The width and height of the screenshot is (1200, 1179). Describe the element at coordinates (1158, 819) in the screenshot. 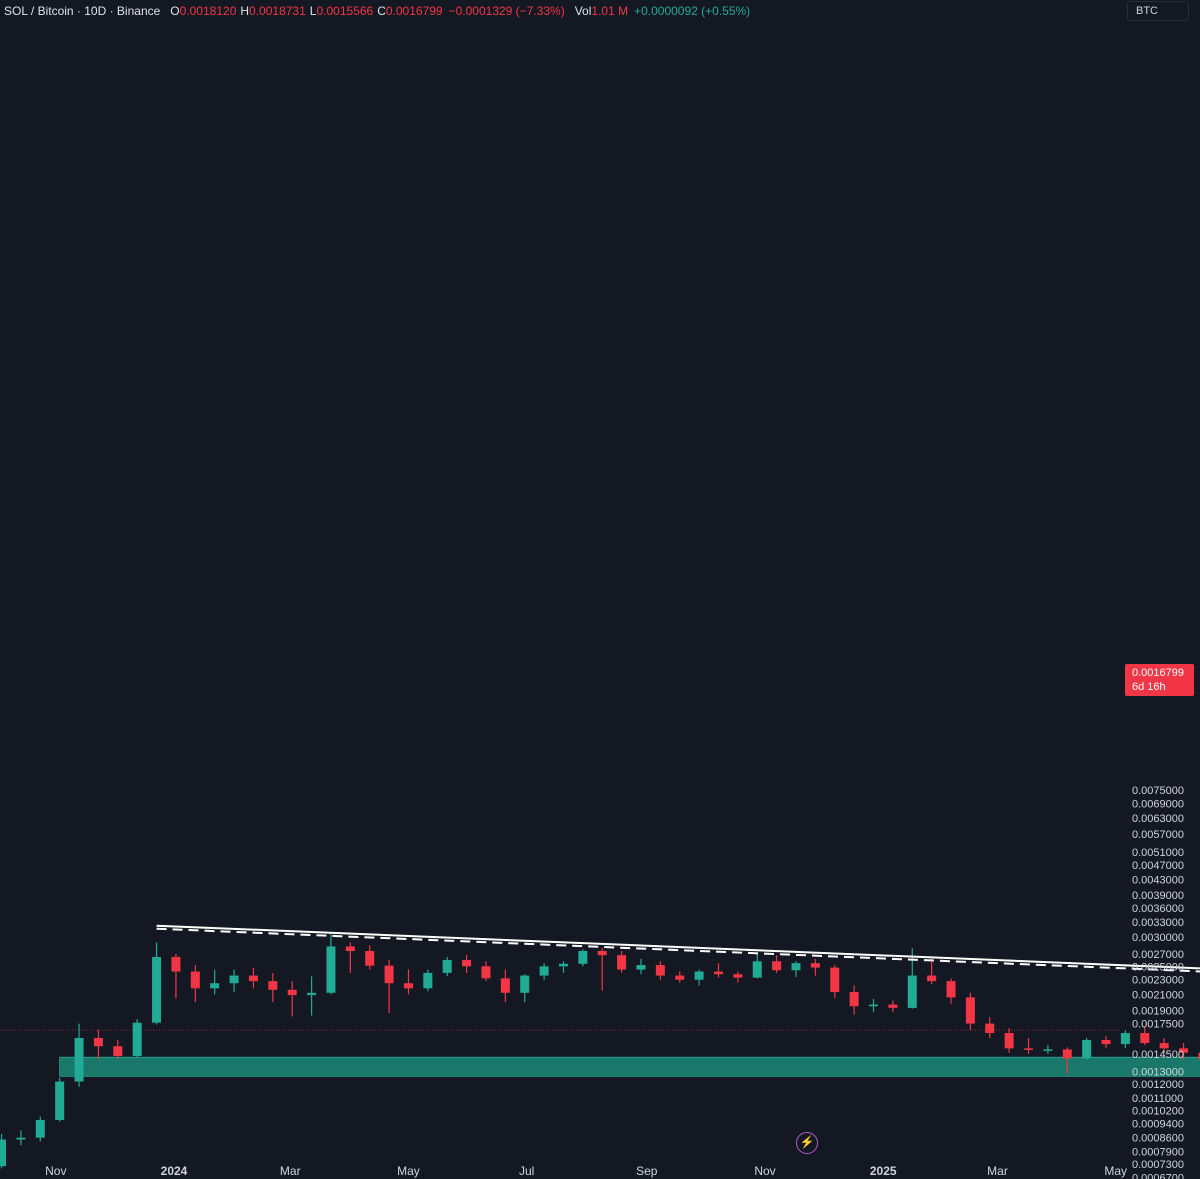

I see `y-tick-label: 0.0063000` at that location.